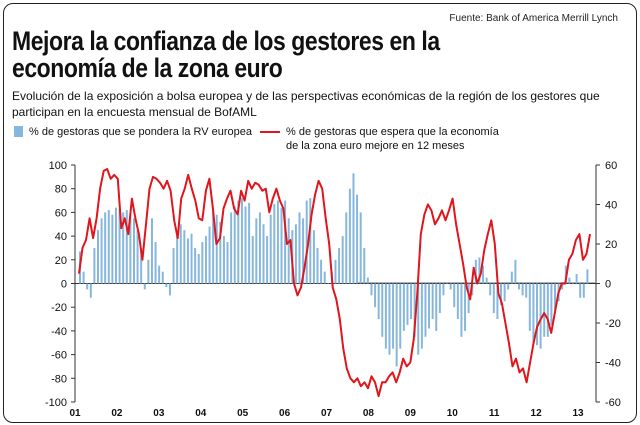 Image resolution: width=640 pixels, height=425 pixels. Describe the element at coordinates (64, 285) in the screenshot. I see `left-axis-tick-label: 0` at that location.